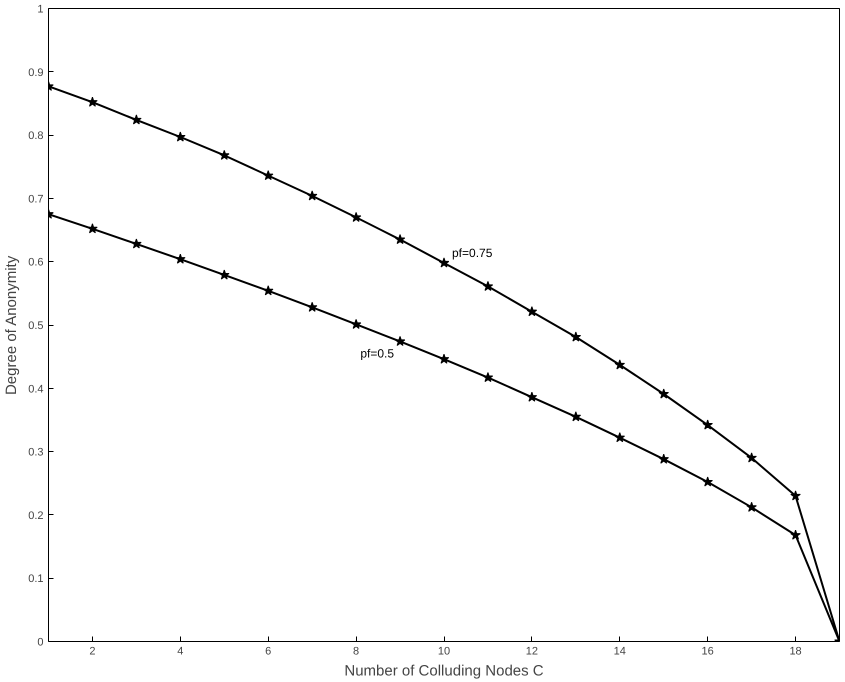  Describe the element at coordinates (356, 652) in the screenshot. I see `x-tick-label: 8` at that location.